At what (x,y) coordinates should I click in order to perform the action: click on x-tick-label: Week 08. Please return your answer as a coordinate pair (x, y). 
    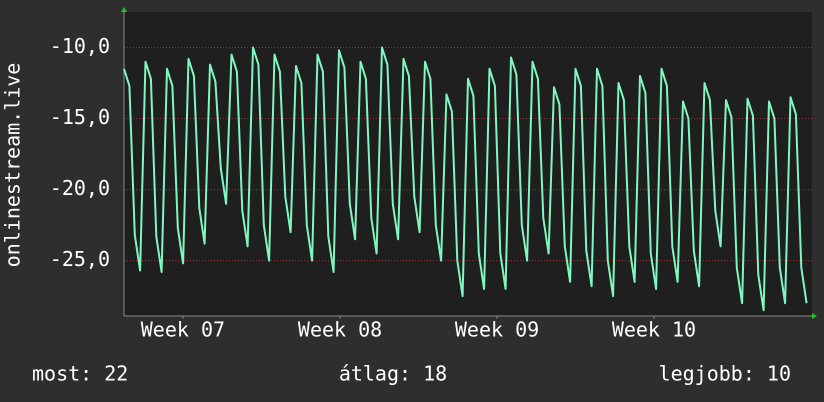
    Looking at the image, I should click on (340, 330).